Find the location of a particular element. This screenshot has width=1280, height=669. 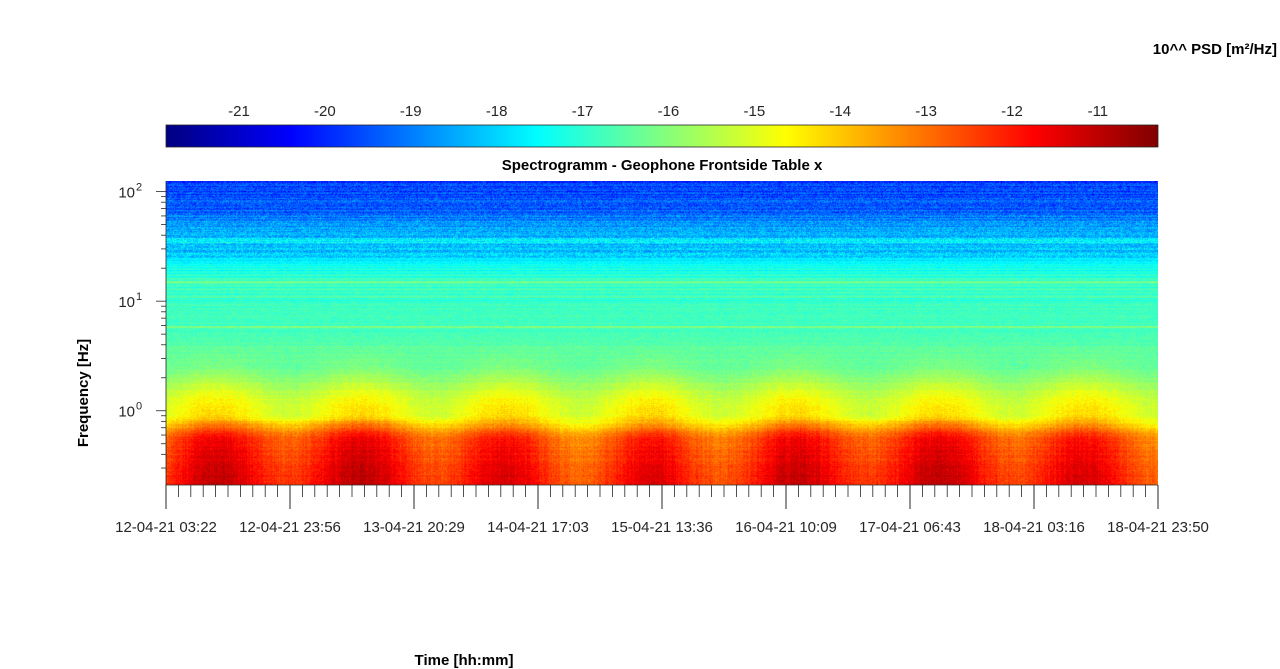

colorbar-tick-label: -21 is located at coordinates (239, 111).